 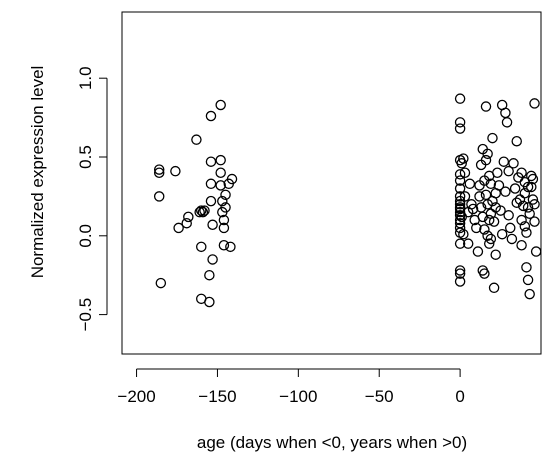 I want to click on y-tick-label: 0.5, so click(x=85, y=157).